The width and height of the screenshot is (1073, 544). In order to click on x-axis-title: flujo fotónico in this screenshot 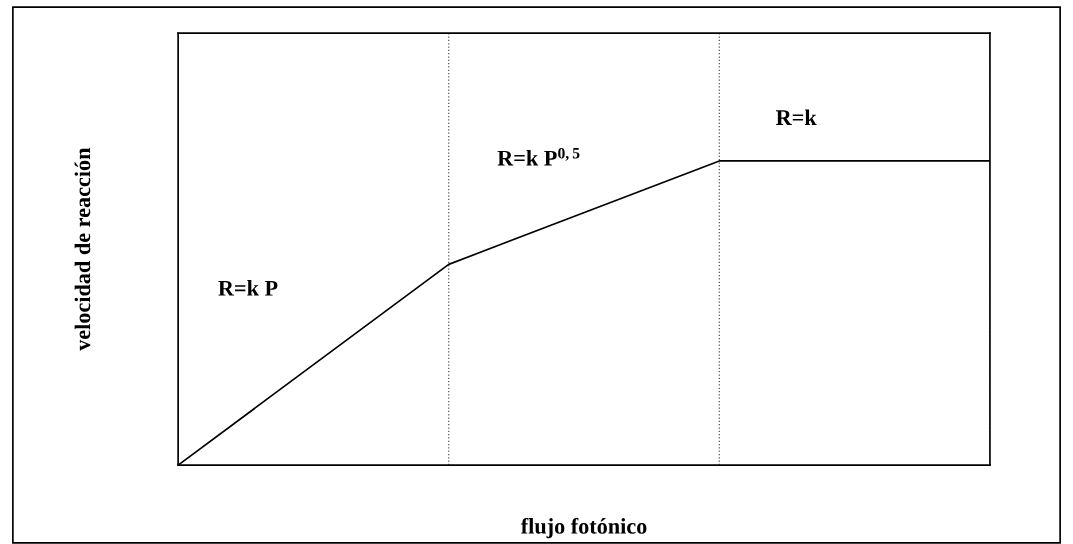, I will do `click(583, 528)`.